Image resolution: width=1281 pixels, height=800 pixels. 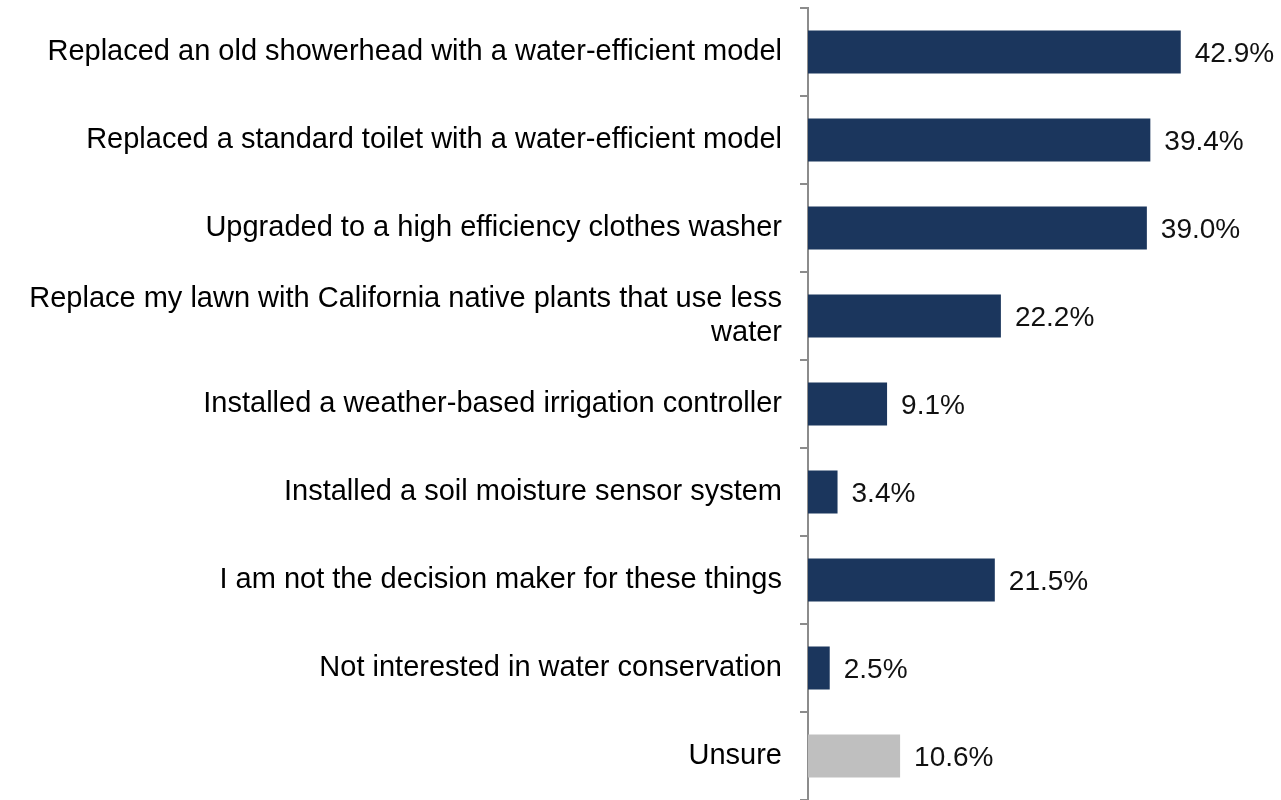 I want to click on y-tick-label: I am not the decision maker for these things, so click(x=500, y=578).